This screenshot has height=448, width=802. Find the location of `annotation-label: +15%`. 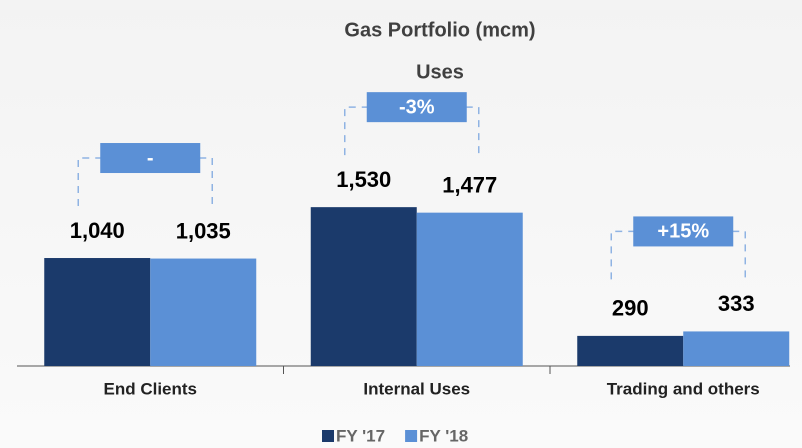

annotation-label: +15% is located at coordinates (683, 232).